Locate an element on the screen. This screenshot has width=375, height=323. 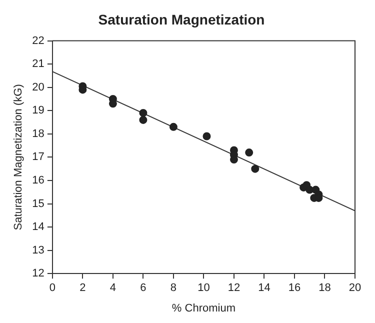
x-tick-label: 14 is located at coordinates (264, 288).